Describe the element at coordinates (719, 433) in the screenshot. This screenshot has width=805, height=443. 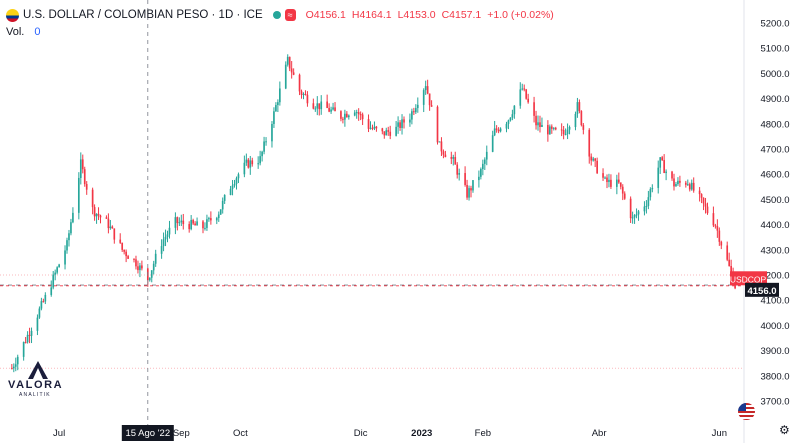
I see `time-tick-label: Jun` at that location.